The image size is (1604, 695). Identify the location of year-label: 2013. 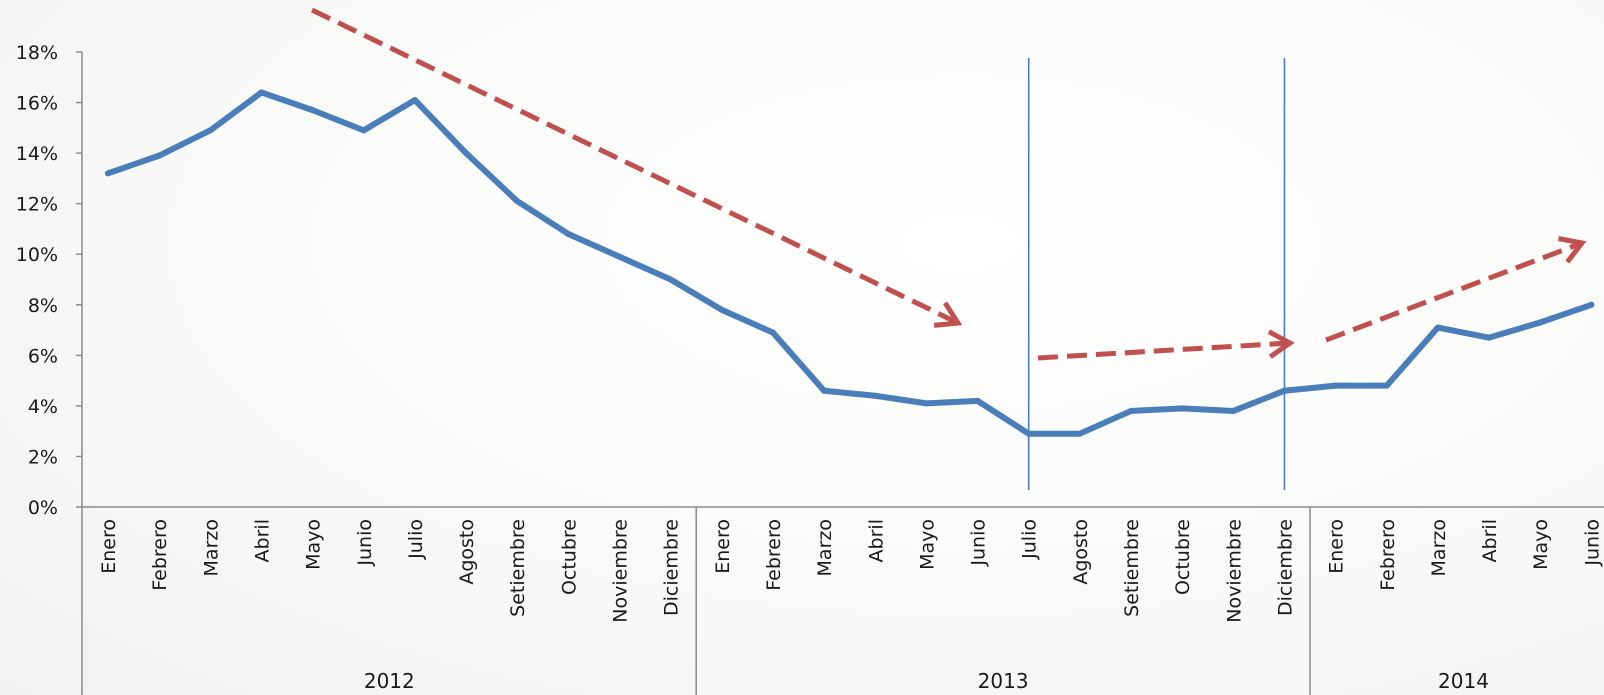
(1003, 681).